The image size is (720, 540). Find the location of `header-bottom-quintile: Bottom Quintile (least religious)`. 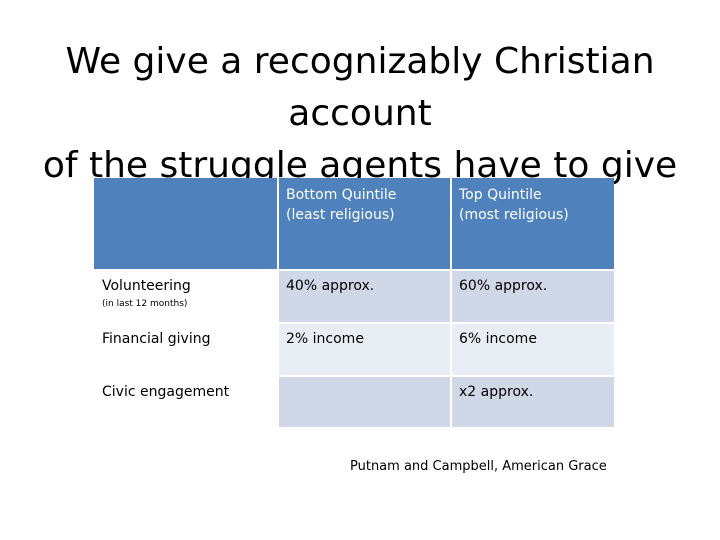

header-bottom-quintile: Bottom Quintile (least religious) is located at coordinates (365, 223).